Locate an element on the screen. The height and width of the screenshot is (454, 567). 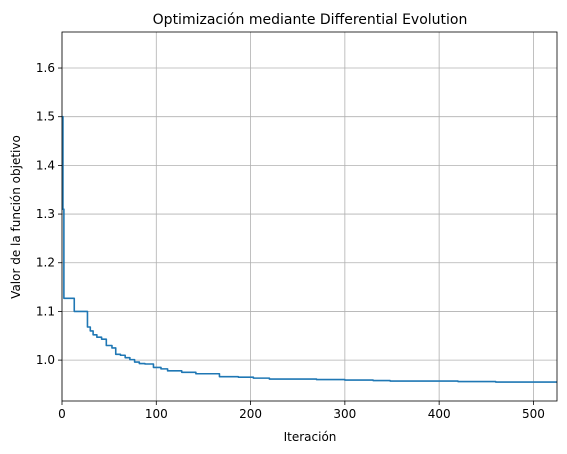
x-tick-label: 200 is located at coordinates (250, 414).